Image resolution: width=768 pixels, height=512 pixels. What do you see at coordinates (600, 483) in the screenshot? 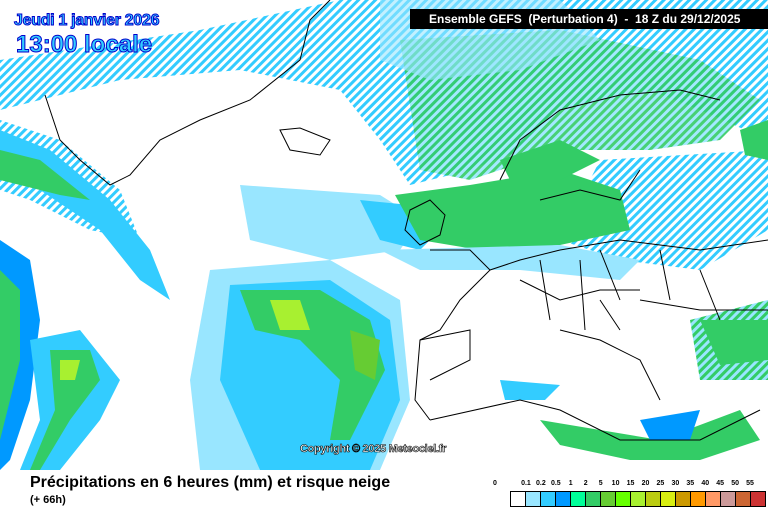
I see `legend-label: 5` at bounding box center [600, 483].